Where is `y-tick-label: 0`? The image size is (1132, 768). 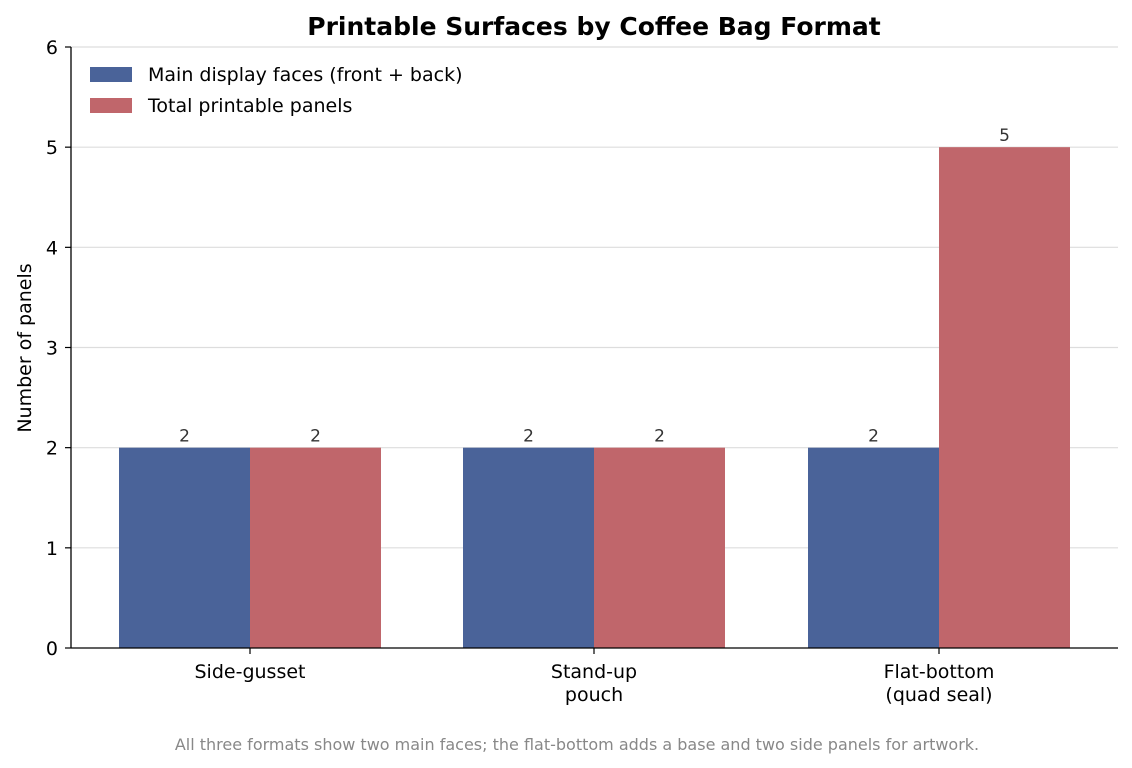
y-tick-label: 0 is located at coordinates (52, 649).